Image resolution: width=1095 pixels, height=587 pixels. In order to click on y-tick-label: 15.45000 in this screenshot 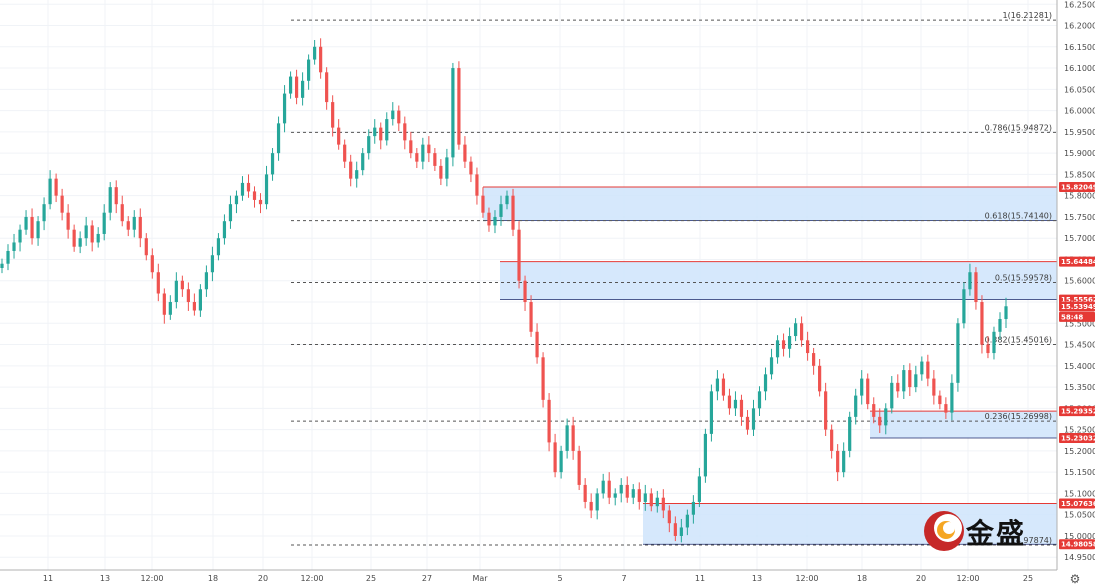, I will do `click(1079, 345)`.